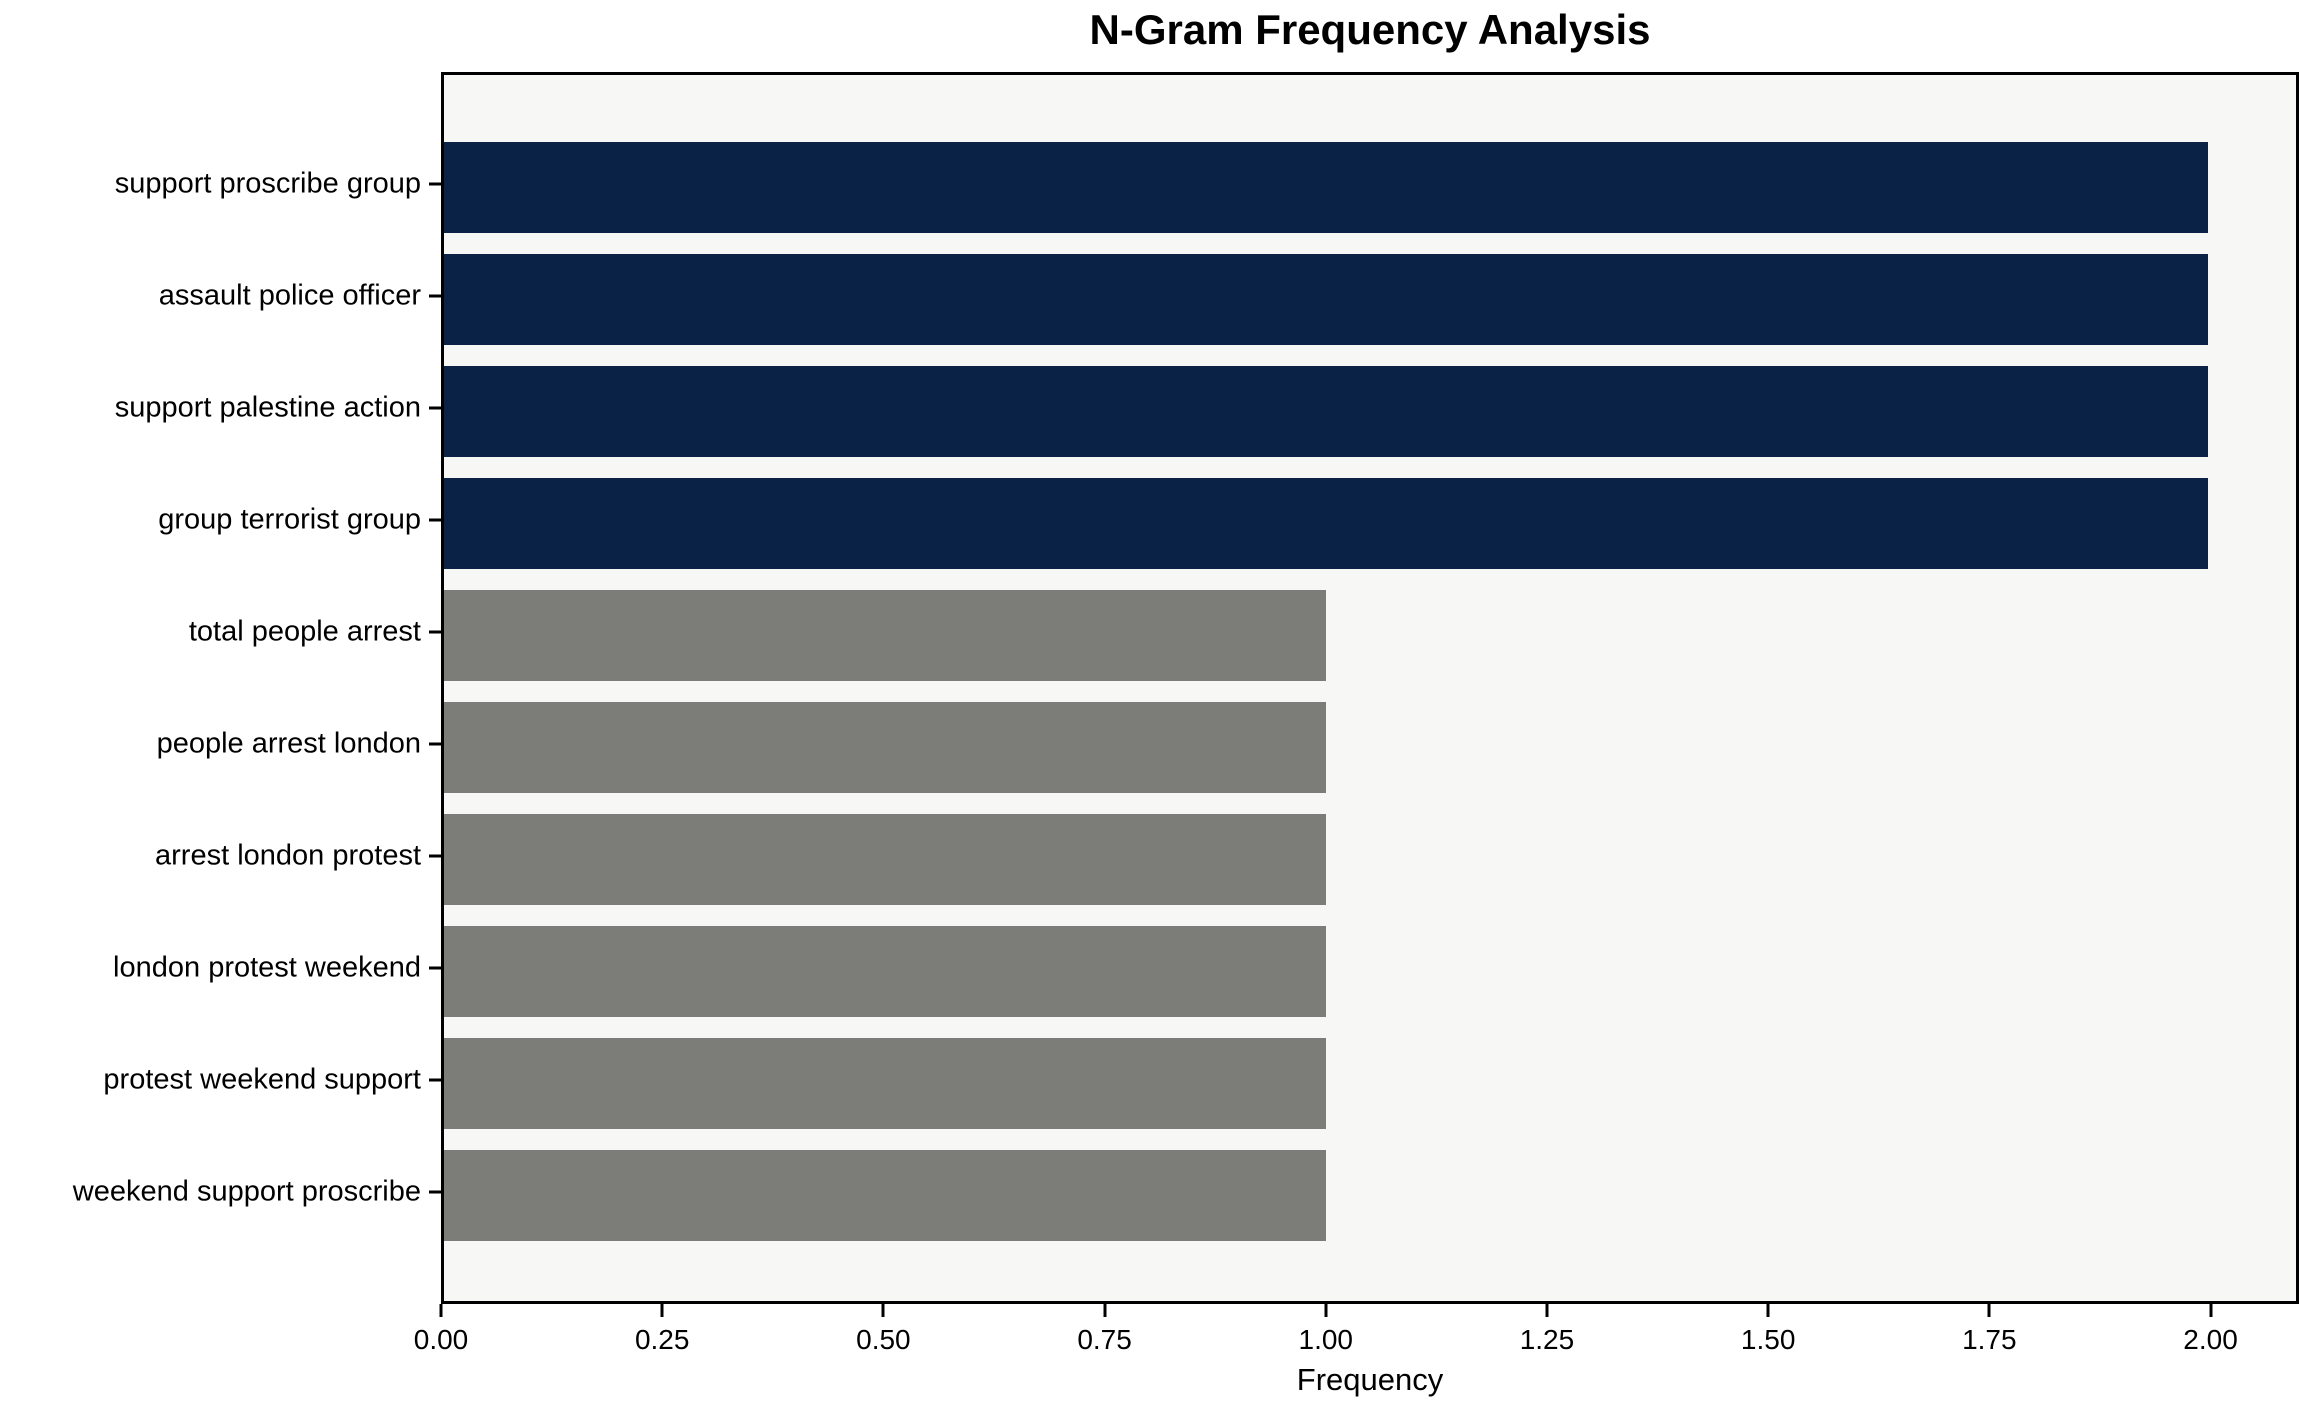 Image resolution: width=2319 pixels, height=1414 pixels. What do you see at coordinates (304, 631) in the screenshot?
I see `y-axis-label: total people arrest` at bounding box center [304, 631].